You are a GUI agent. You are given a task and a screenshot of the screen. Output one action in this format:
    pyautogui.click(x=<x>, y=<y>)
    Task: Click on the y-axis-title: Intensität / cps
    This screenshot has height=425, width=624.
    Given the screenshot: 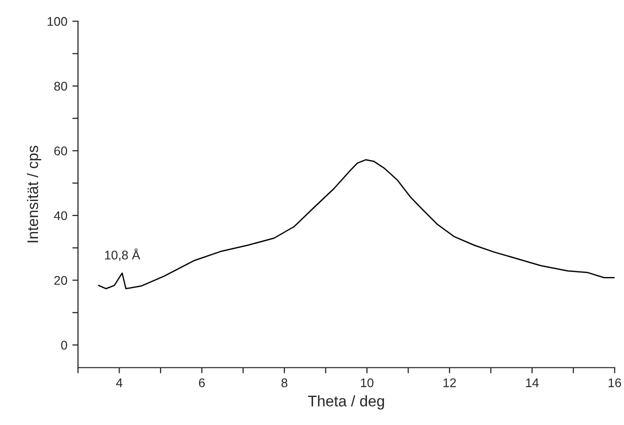 What is the action you would take?
    pyautogui.click(x=34, y=194)
    